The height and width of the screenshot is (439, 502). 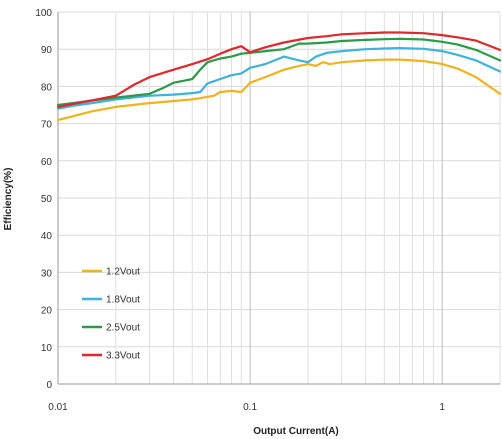 What do you see at coordinates (47, 348) in the screenshot?
I see `y-tick-label: 10` at bounding box center [47, 348].